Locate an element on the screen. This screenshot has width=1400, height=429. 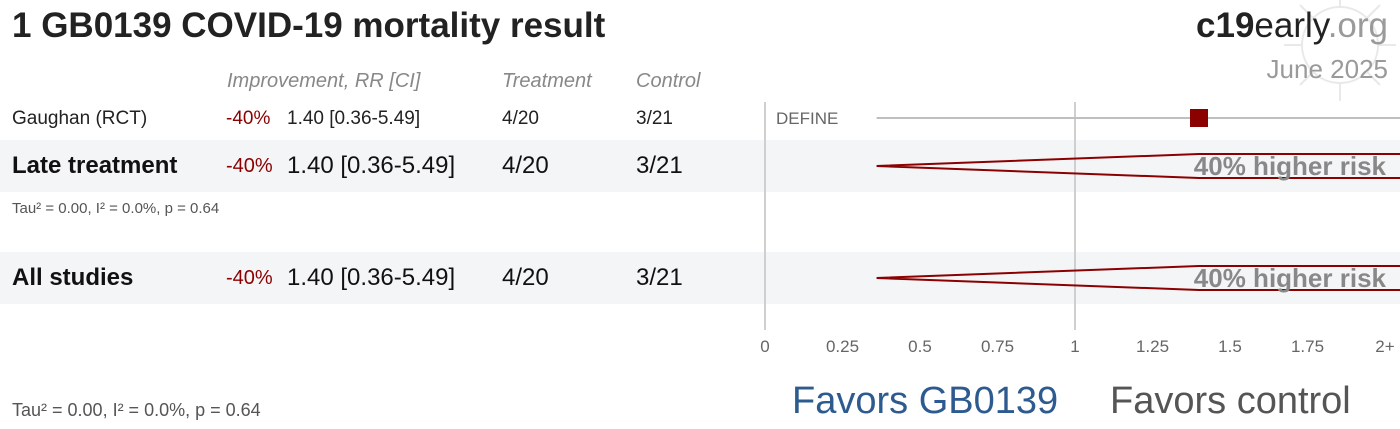
header-improvement: Improvement, RR [CI] is located at coordinates (324, 81).